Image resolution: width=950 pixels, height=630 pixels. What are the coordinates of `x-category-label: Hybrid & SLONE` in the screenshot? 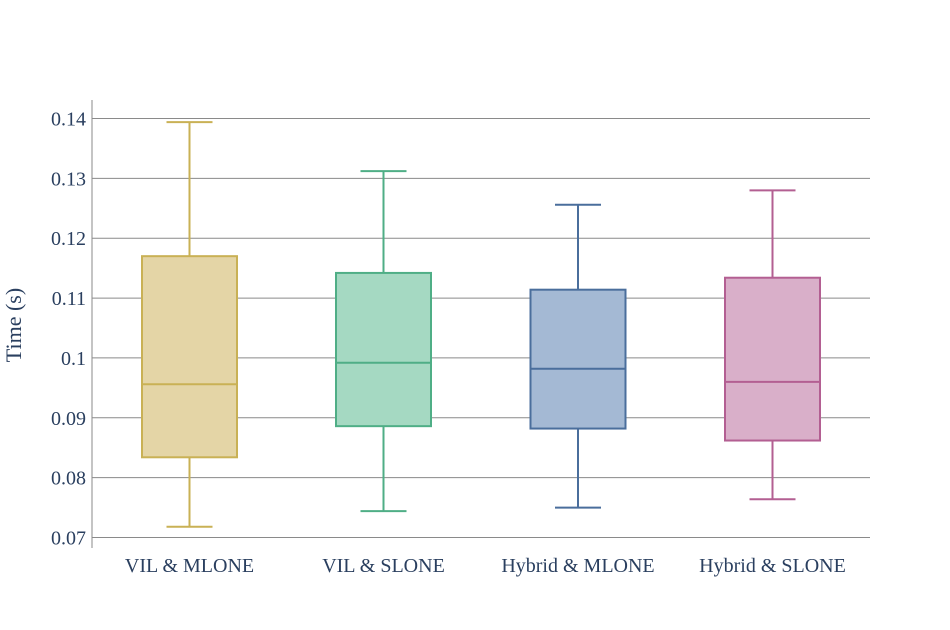 It's located at (772, 566).